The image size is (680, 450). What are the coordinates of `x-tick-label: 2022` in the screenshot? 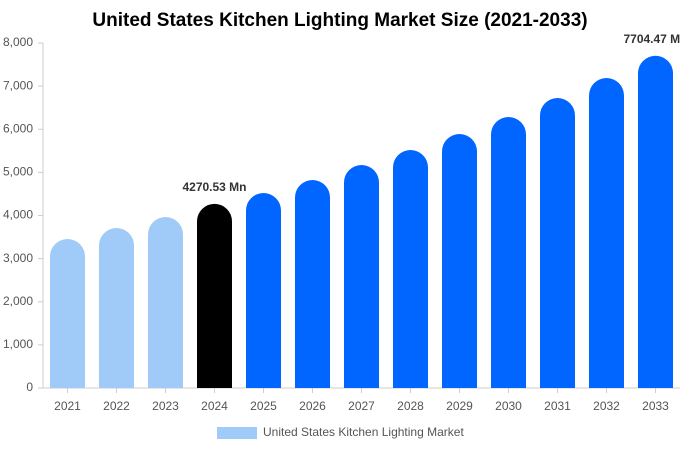 It's located at (116, 406).